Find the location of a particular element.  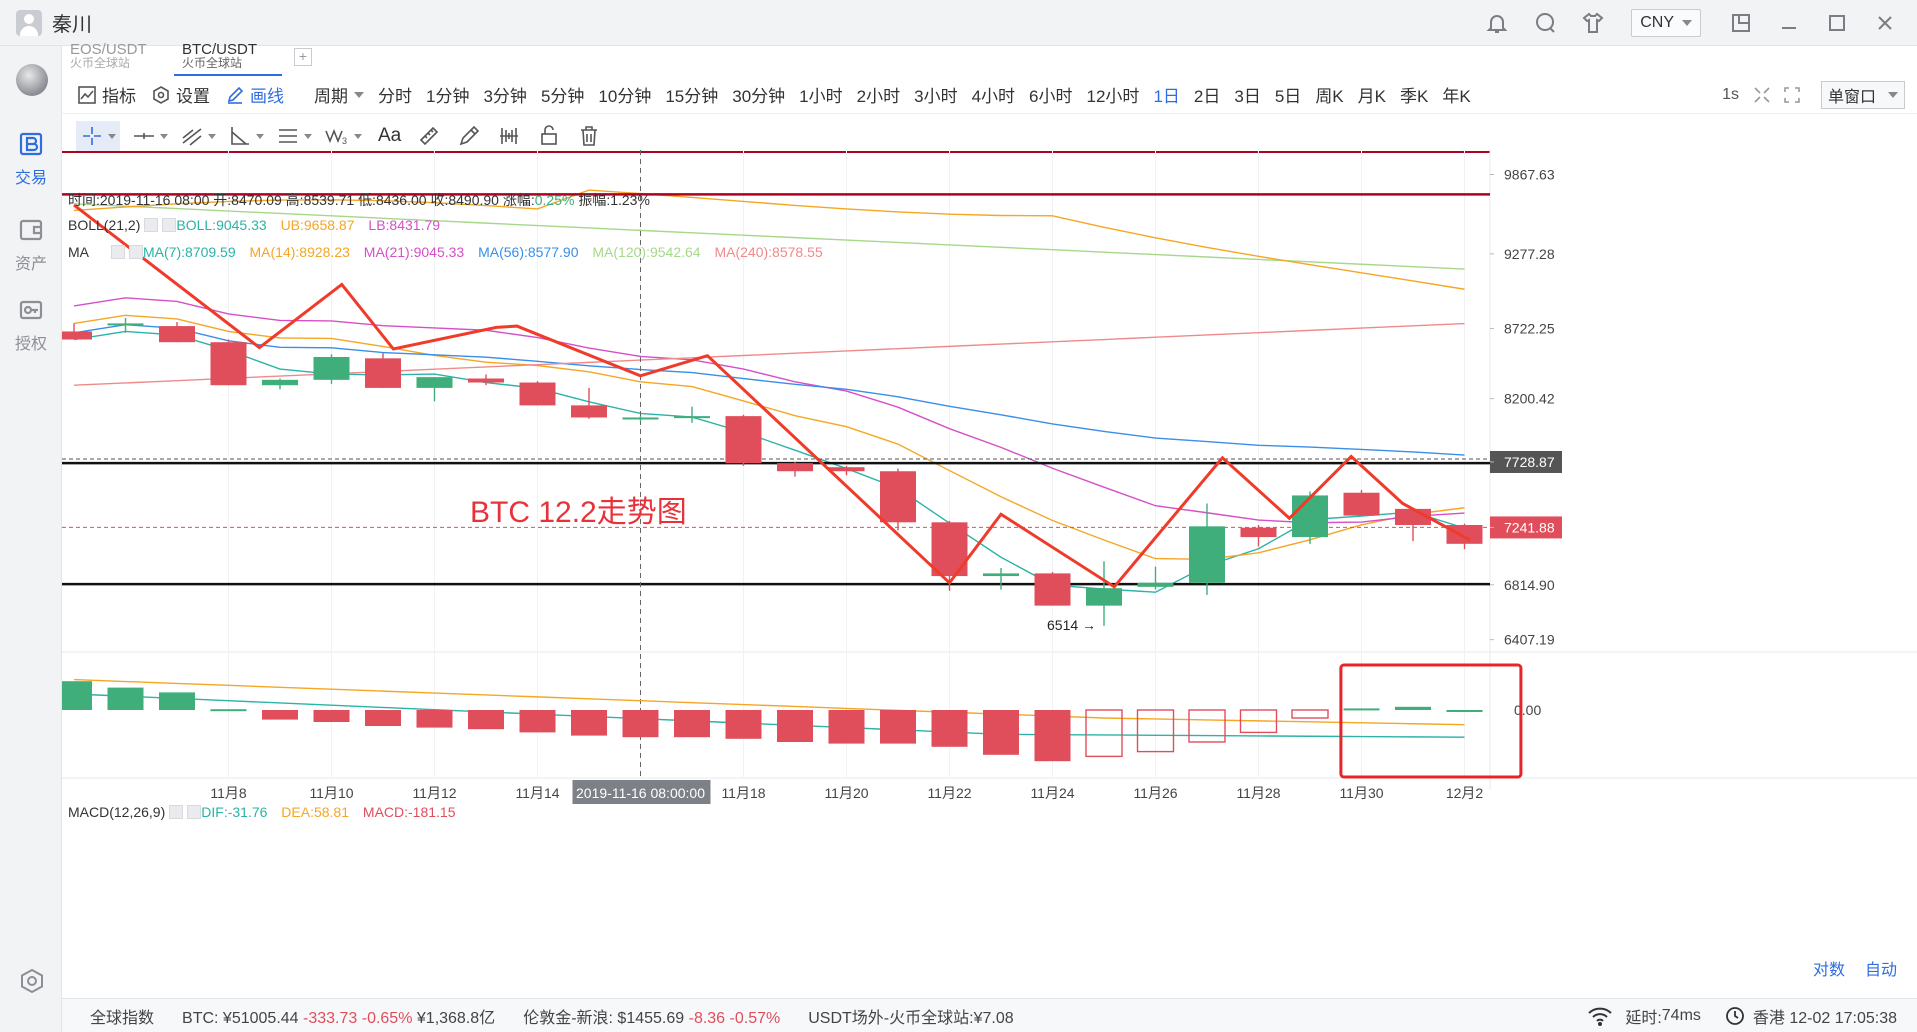

parallel-lines-tool is located at coordinates (294, 136).